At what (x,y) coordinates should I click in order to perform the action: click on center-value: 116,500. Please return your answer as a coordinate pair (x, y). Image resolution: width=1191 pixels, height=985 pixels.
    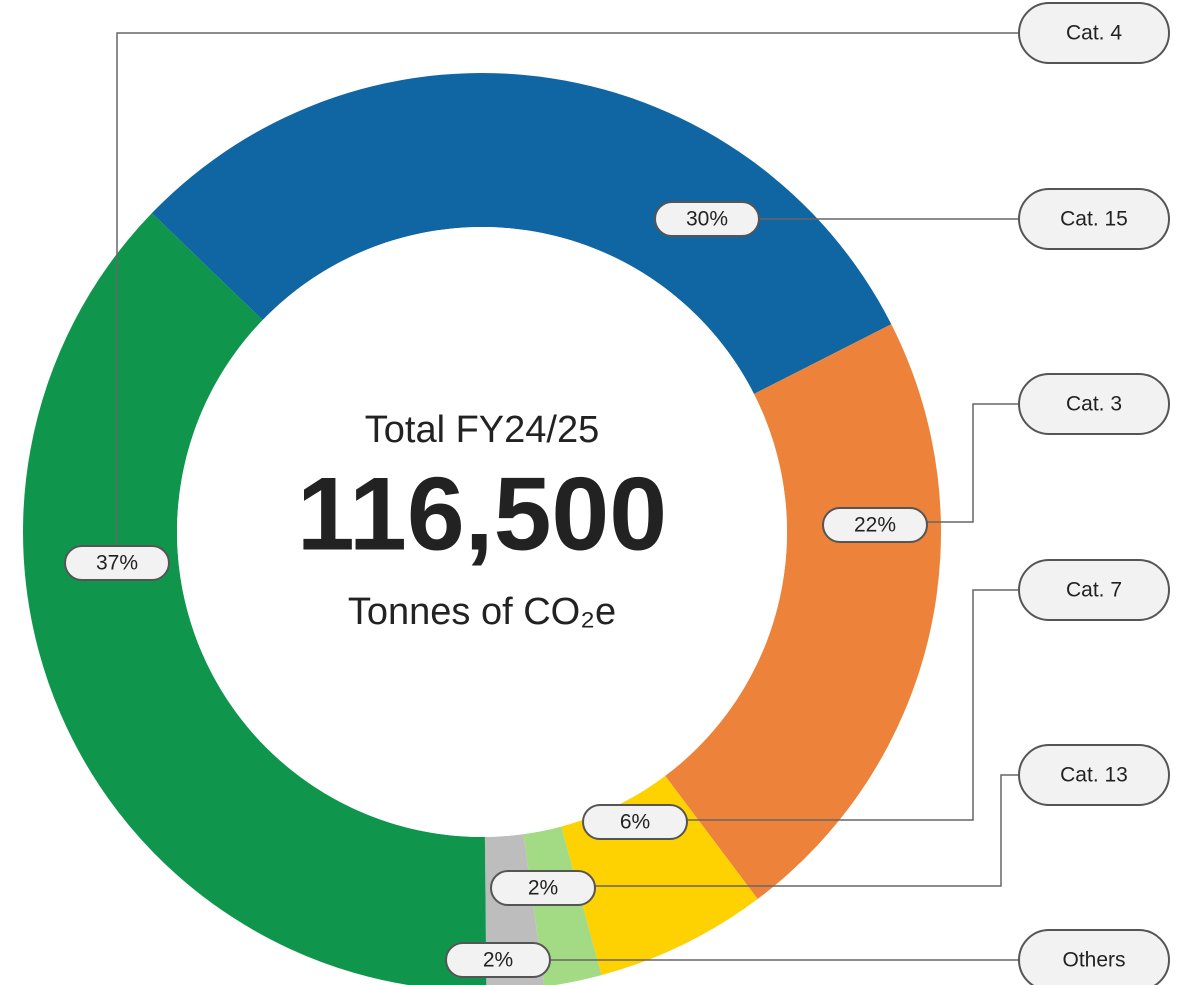
    Looking at the image, I should click on (482, 514).